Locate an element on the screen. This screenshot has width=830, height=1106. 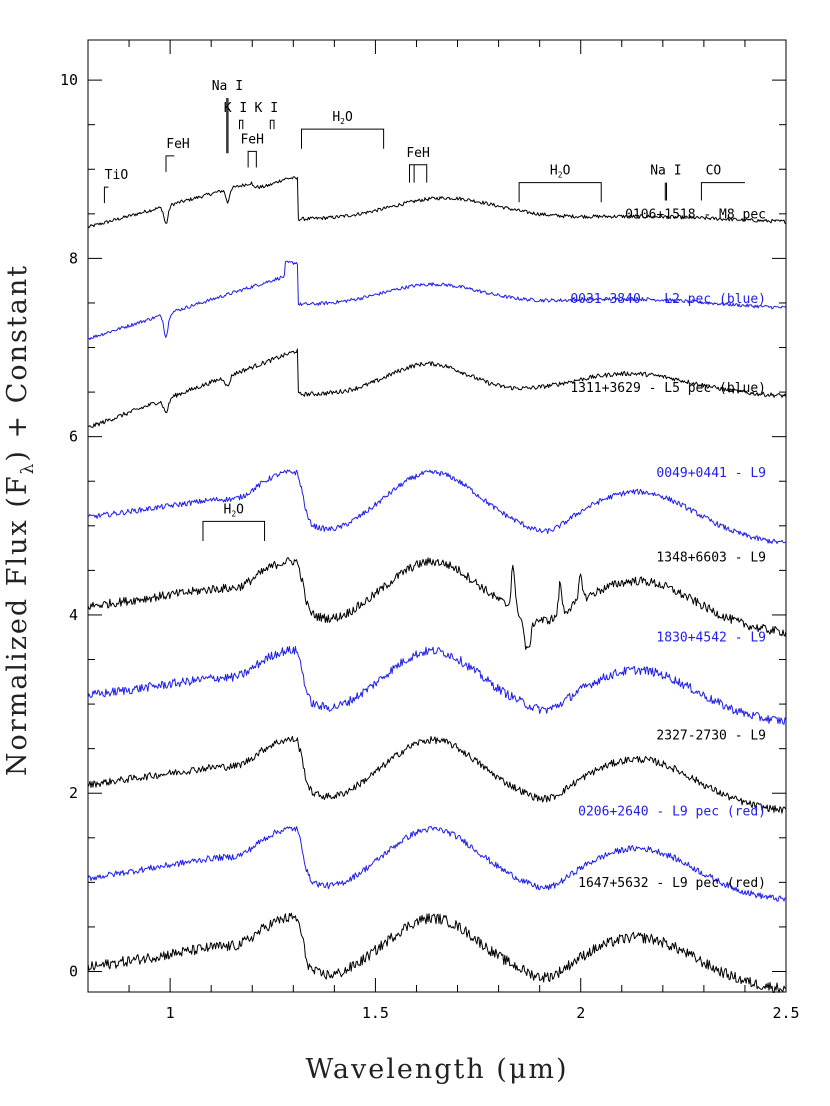
y-tick-label: 0 is located at coordinates (73, 971).